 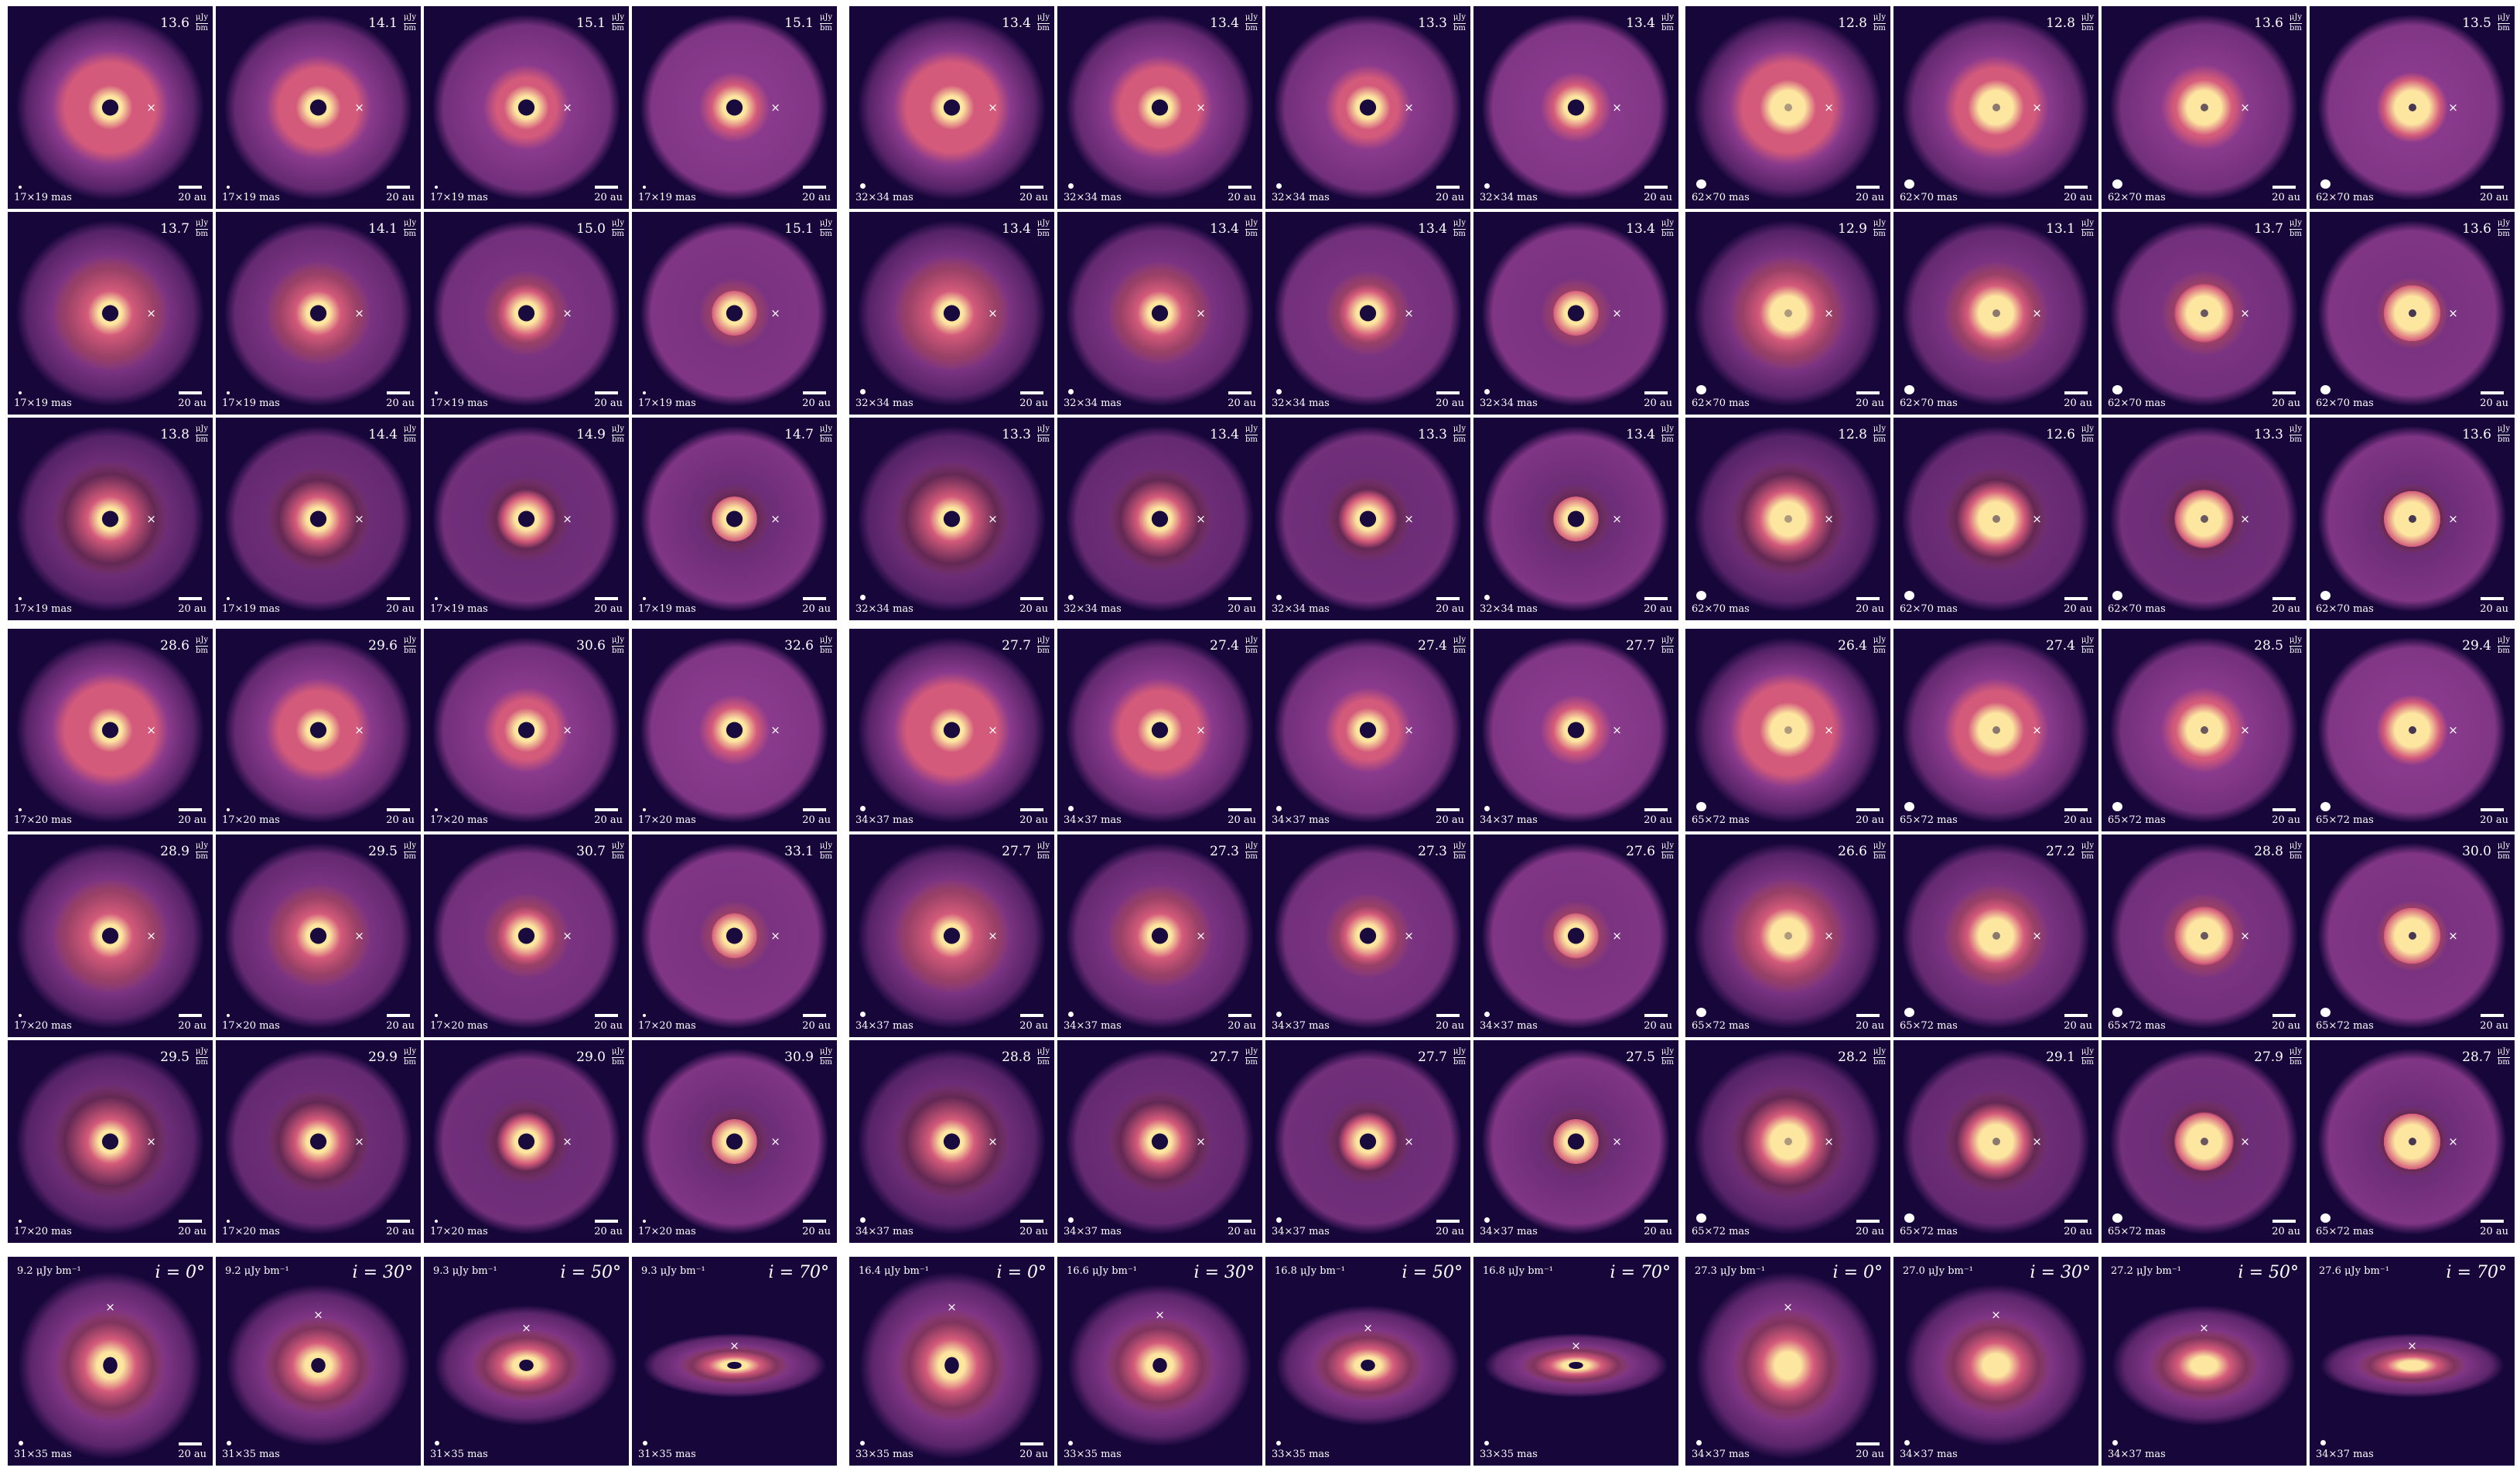 What do you see at coordinates (1160, 1141) in the screenshot?
I see `disk-panel: × 27.7 μJy bm 34×37 mas 20 au` at bounding box center [1160, 1141].